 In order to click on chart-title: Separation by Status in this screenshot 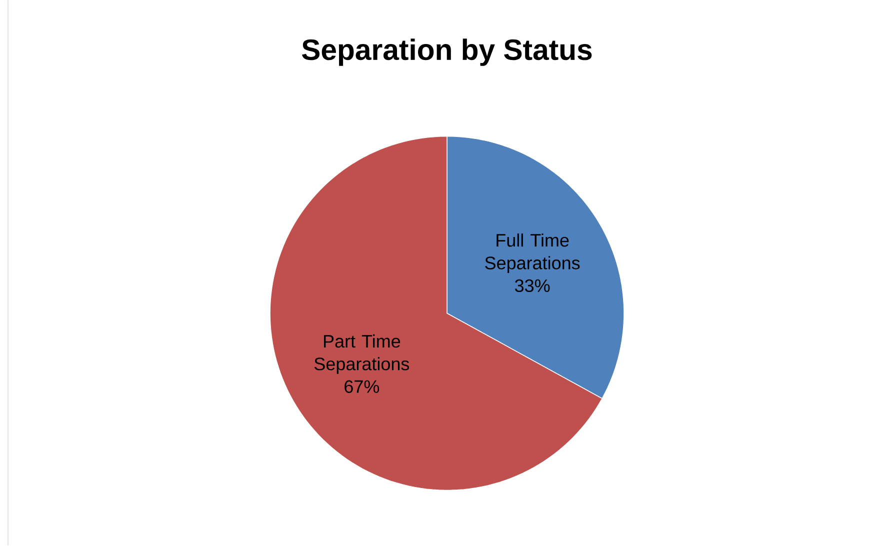, I will do `click(447, 52)`.